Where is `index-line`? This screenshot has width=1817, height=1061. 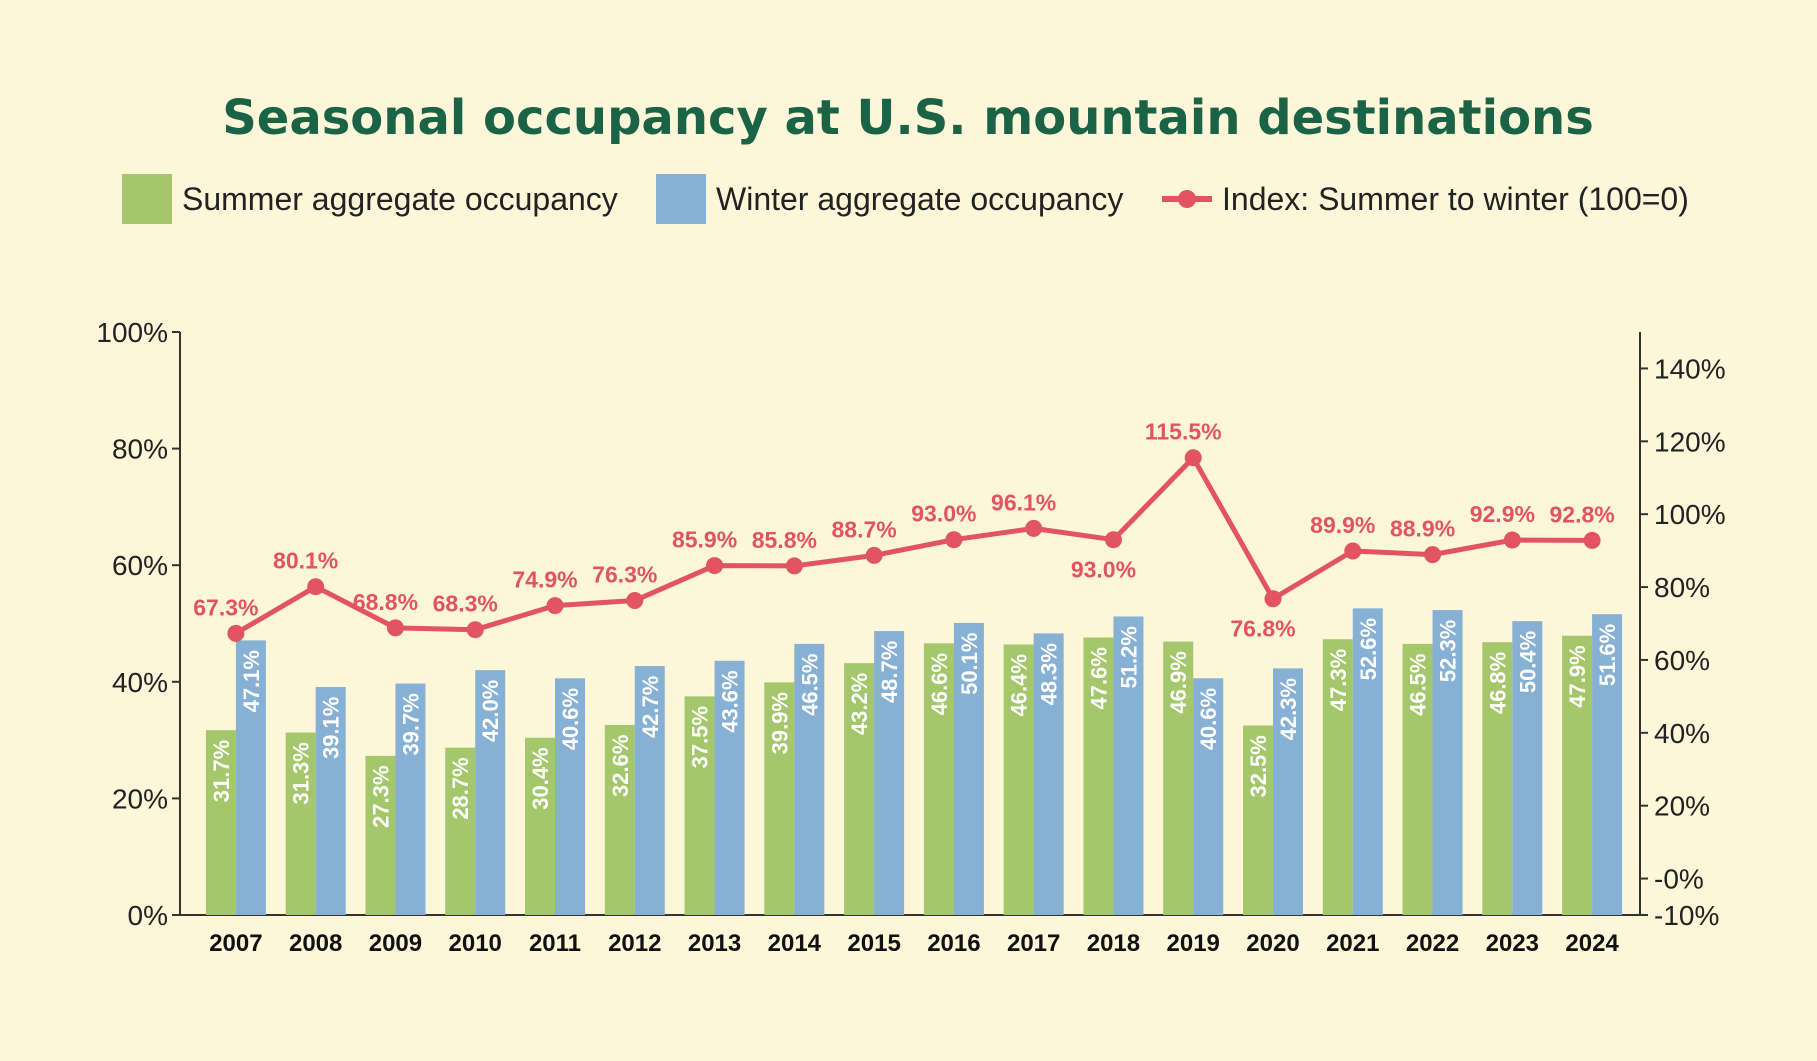 index-line is located at coordinates (913, 545).